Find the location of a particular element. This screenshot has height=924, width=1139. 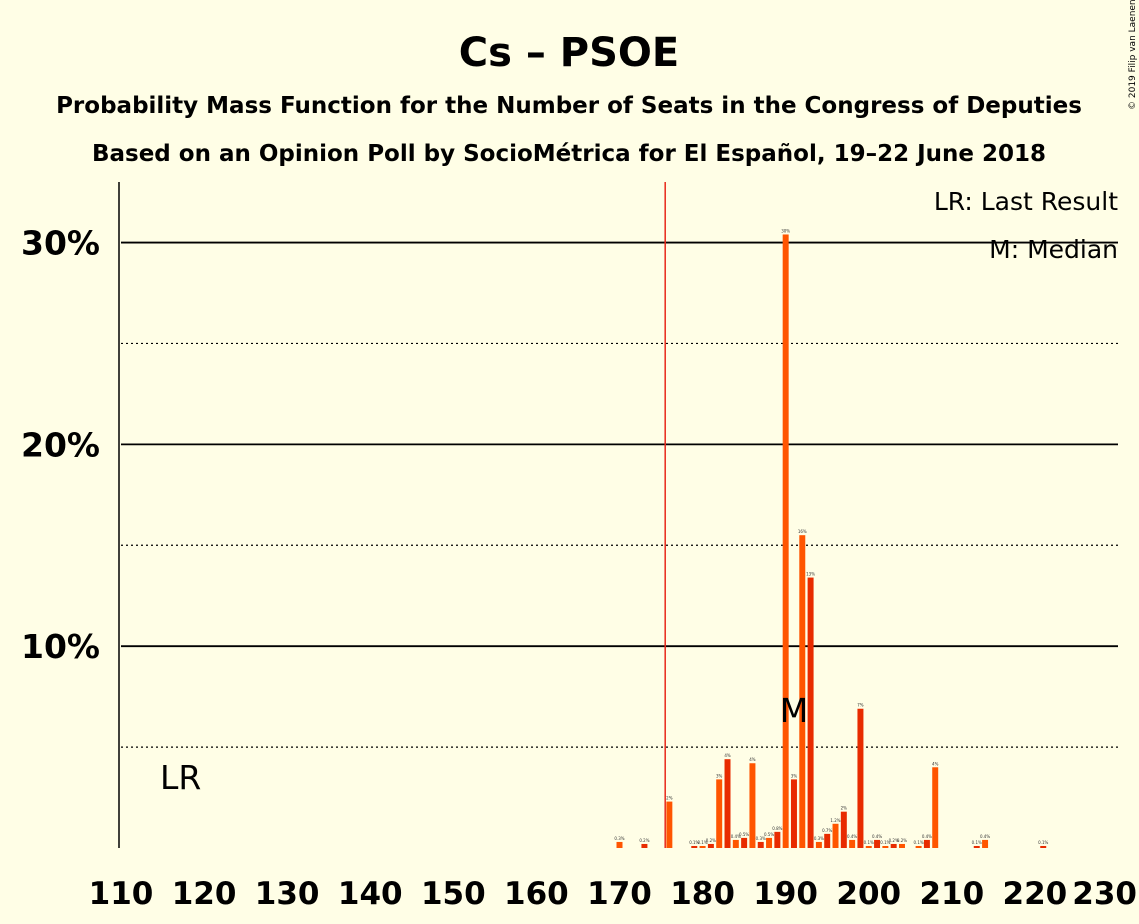

copyright-text: © 2019 Filip van Laenen is located at coordinates (1133, 55).